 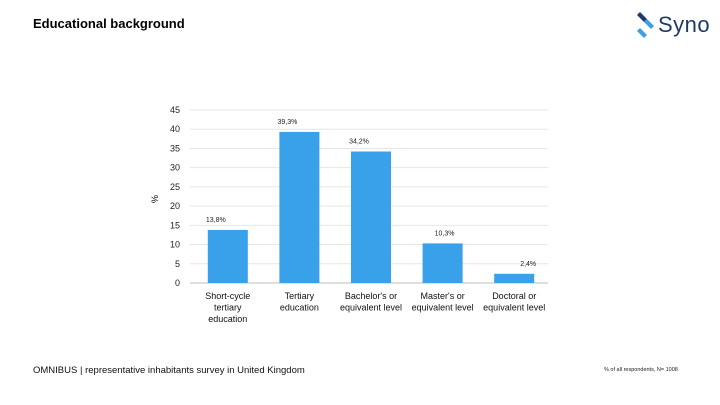 What do you see at coordinates (175, 245) in the screenshot?
I see `y-tick-label: 10` at bounding box center [175, 245].